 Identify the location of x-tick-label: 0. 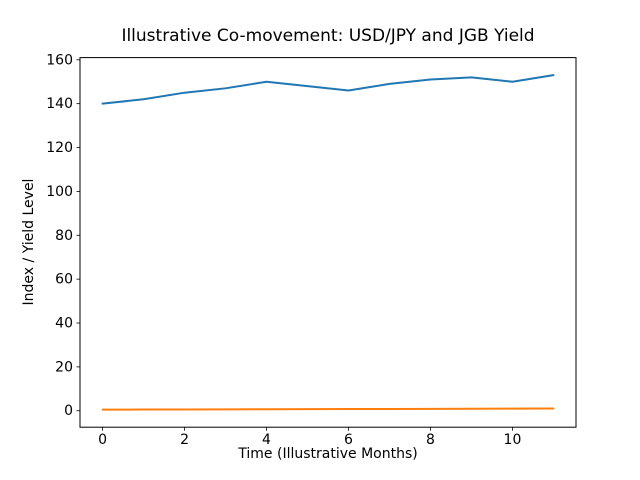
(102, 440).